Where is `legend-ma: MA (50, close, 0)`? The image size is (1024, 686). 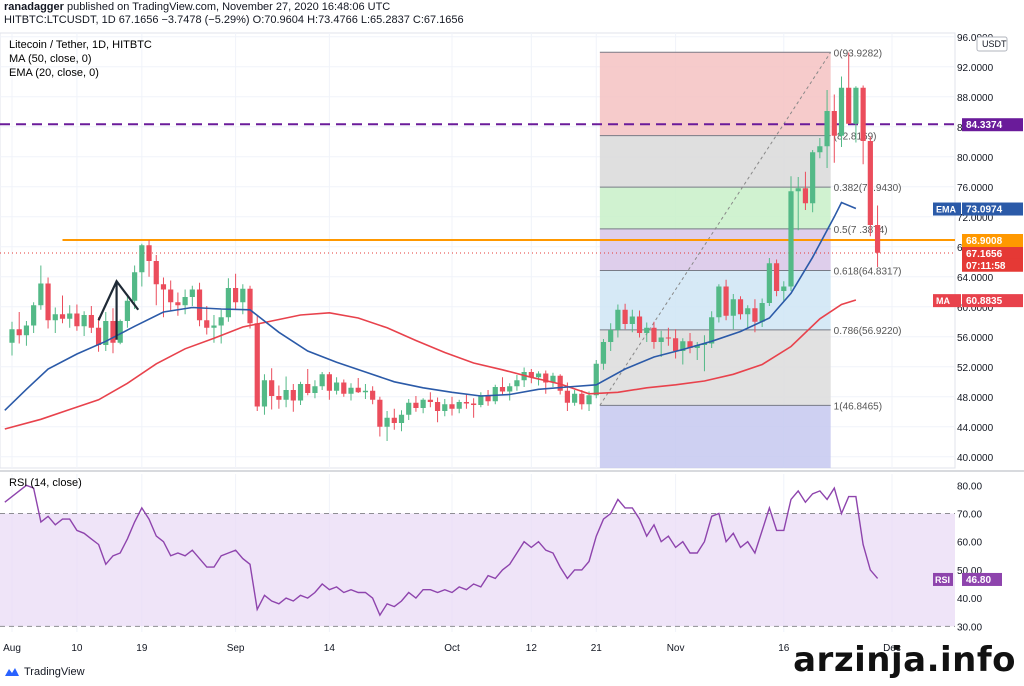
legend-ma: MA (50, close, 0) is located at coordinates (50, 59).